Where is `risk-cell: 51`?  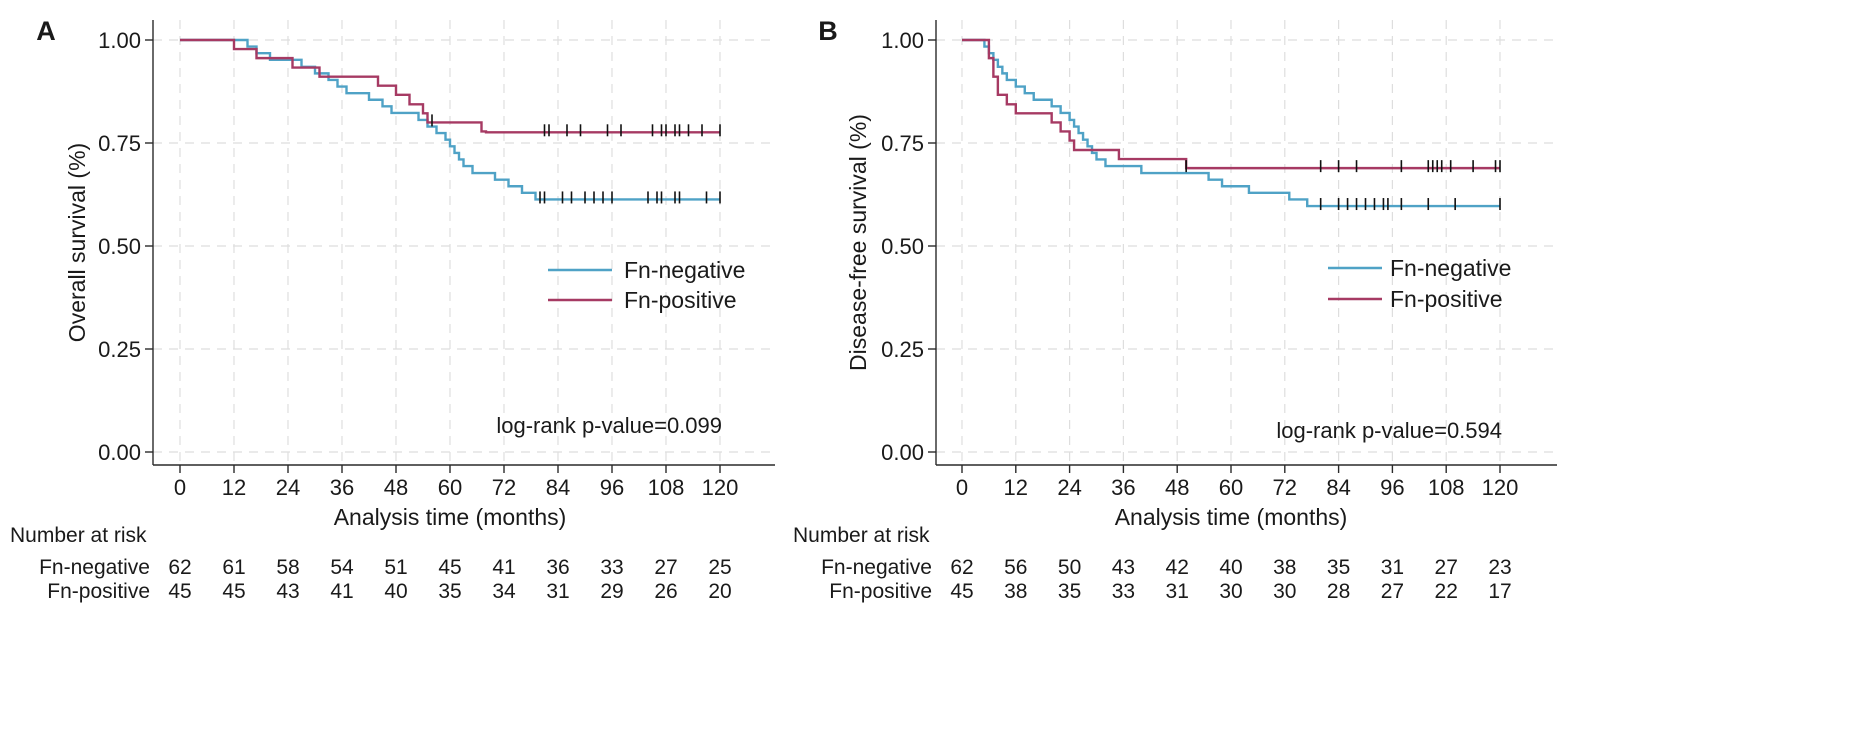 risk-cell: 51 is located at coordinates (395, 567).